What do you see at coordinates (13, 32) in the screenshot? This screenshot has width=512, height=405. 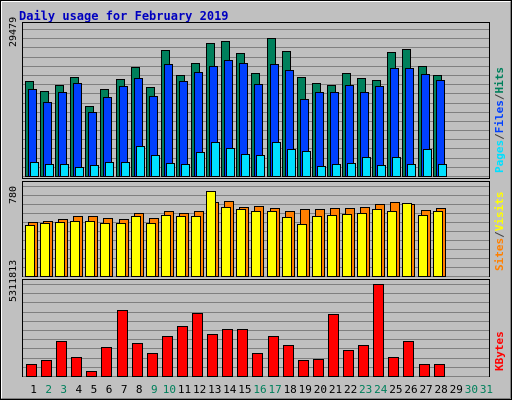 I see `y-max-label-hits-files-pages: 29479` at bounding box center [13, 32].